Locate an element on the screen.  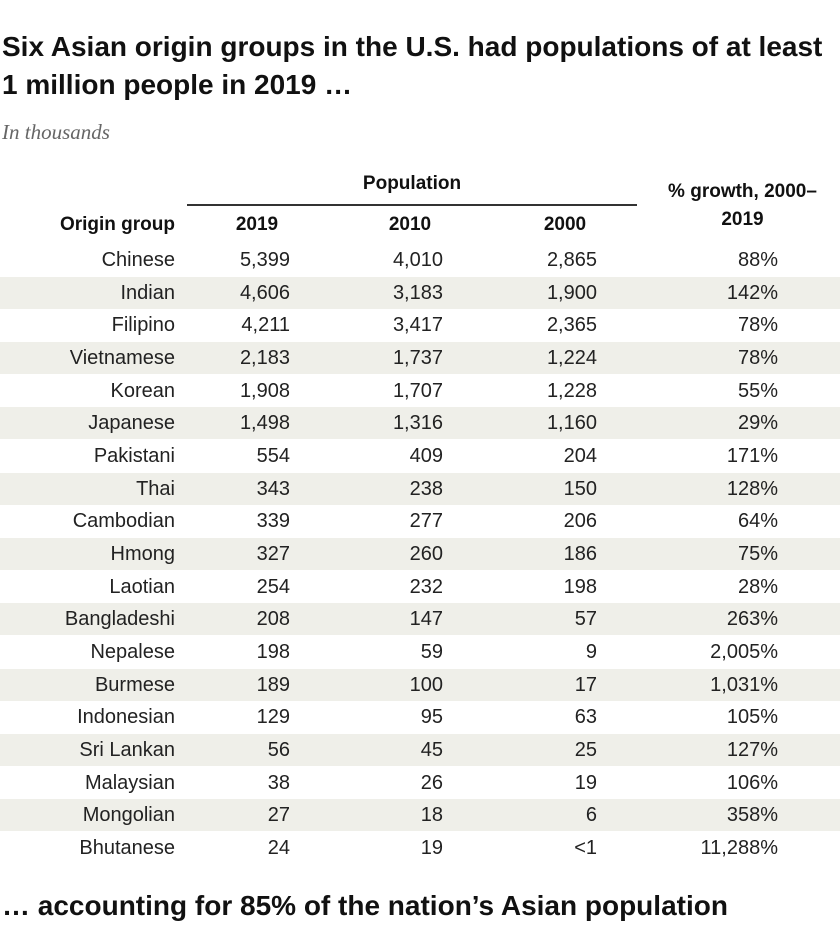
cell: 24 is located at coordinates (278, 848).